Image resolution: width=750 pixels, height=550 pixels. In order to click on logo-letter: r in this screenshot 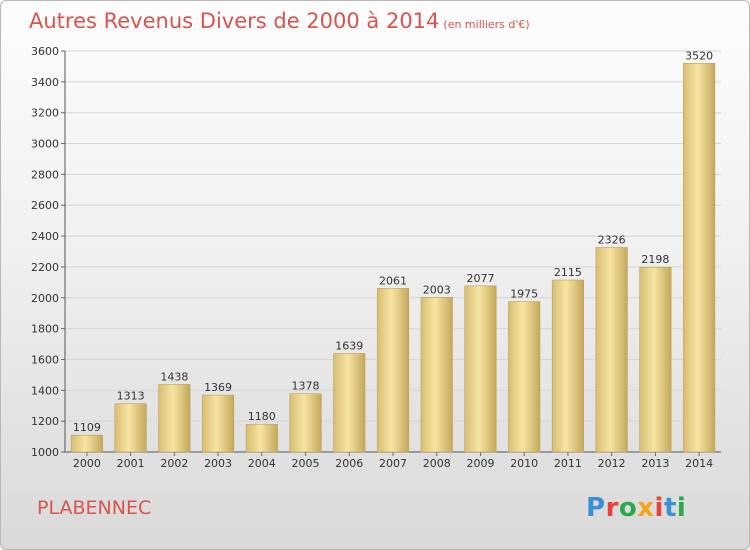, I will do `click(612, 508)`.